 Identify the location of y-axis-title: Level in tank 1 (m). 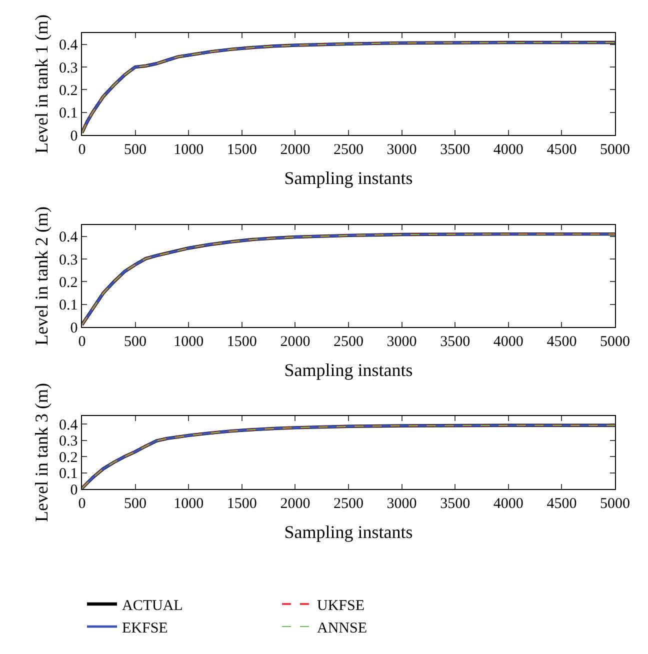
(41, 84).